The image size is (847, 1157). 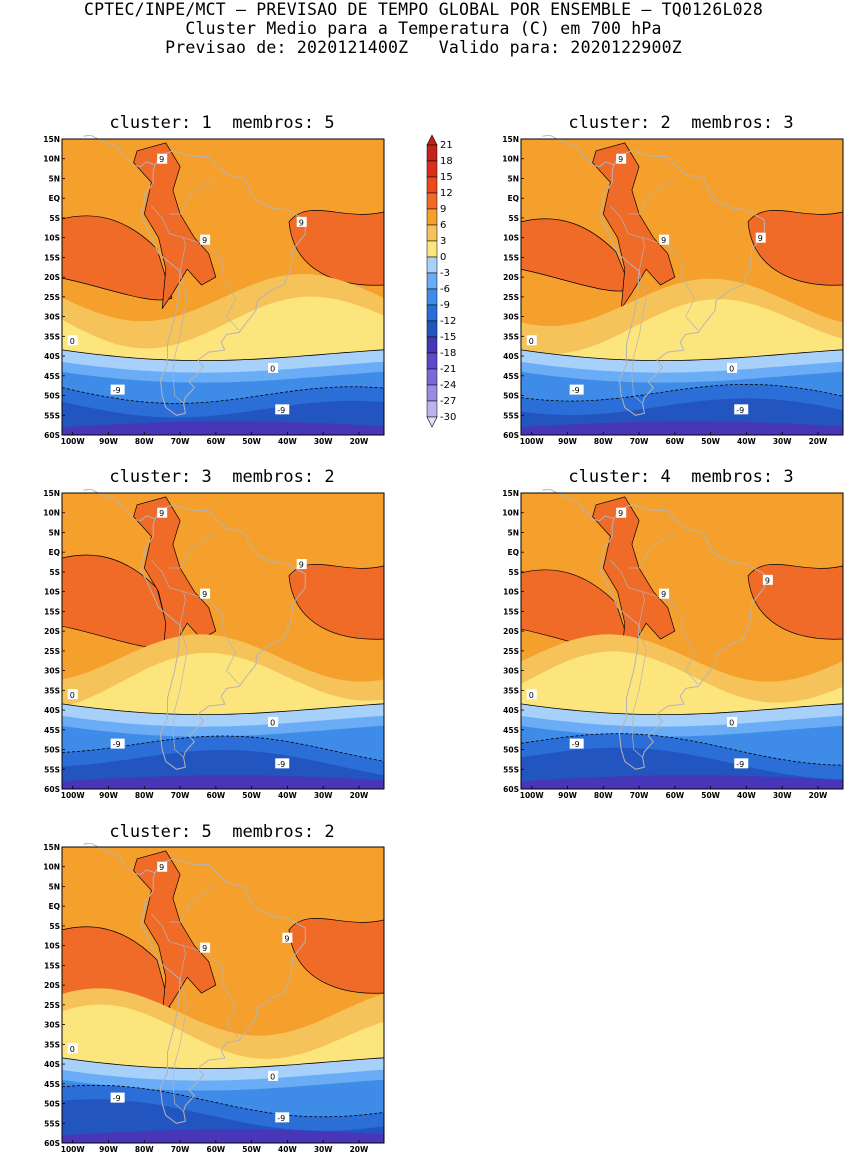 I want to click on plot-frame, so click(x=682, y=287).